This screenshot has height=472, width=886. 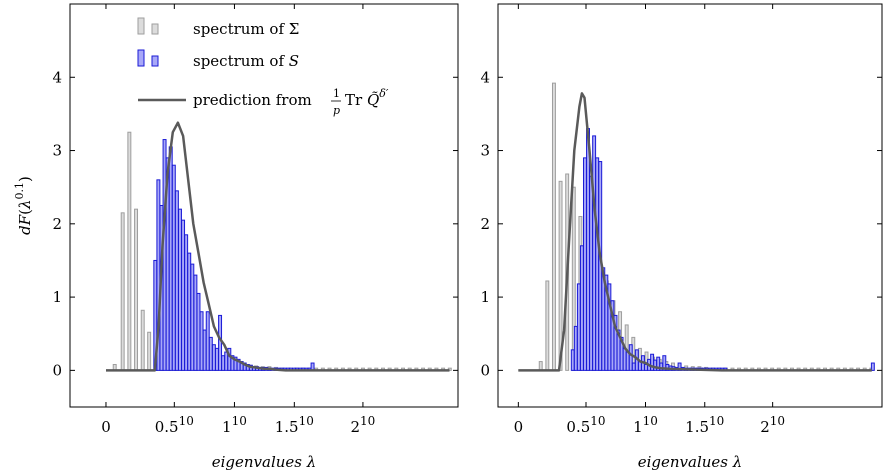 I want to click on legend-label-s: spectrum of S, so click(x=246, y=61).